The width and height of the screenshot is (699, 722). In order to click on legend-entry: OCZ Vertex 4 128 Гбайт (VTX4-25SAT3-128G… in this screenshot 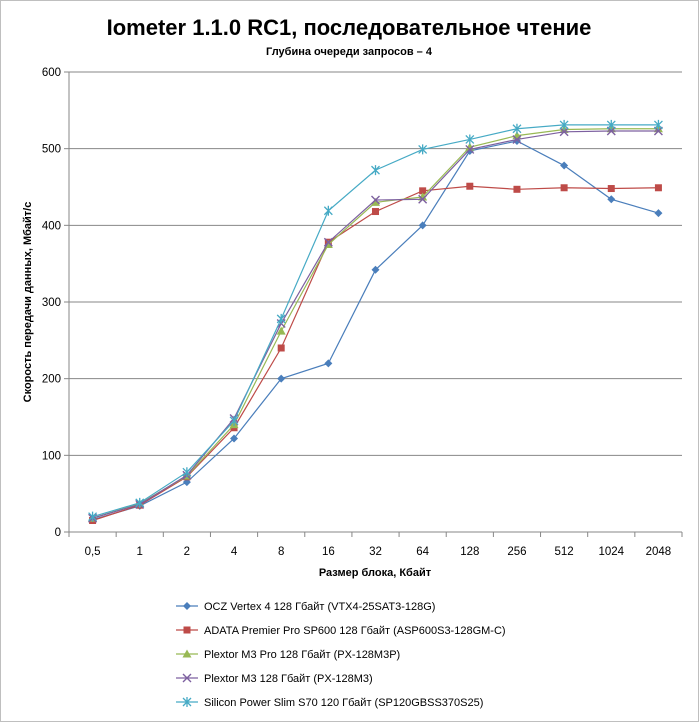, I will do `click(305, 607)`.